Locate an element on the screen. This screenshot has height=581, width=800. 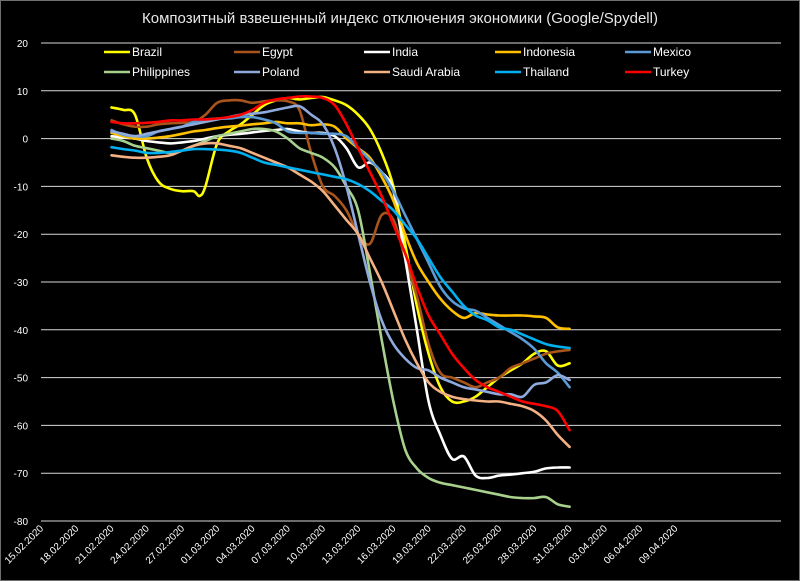
legend-label-brazil: Brazil is located at coordinates (147, 52).